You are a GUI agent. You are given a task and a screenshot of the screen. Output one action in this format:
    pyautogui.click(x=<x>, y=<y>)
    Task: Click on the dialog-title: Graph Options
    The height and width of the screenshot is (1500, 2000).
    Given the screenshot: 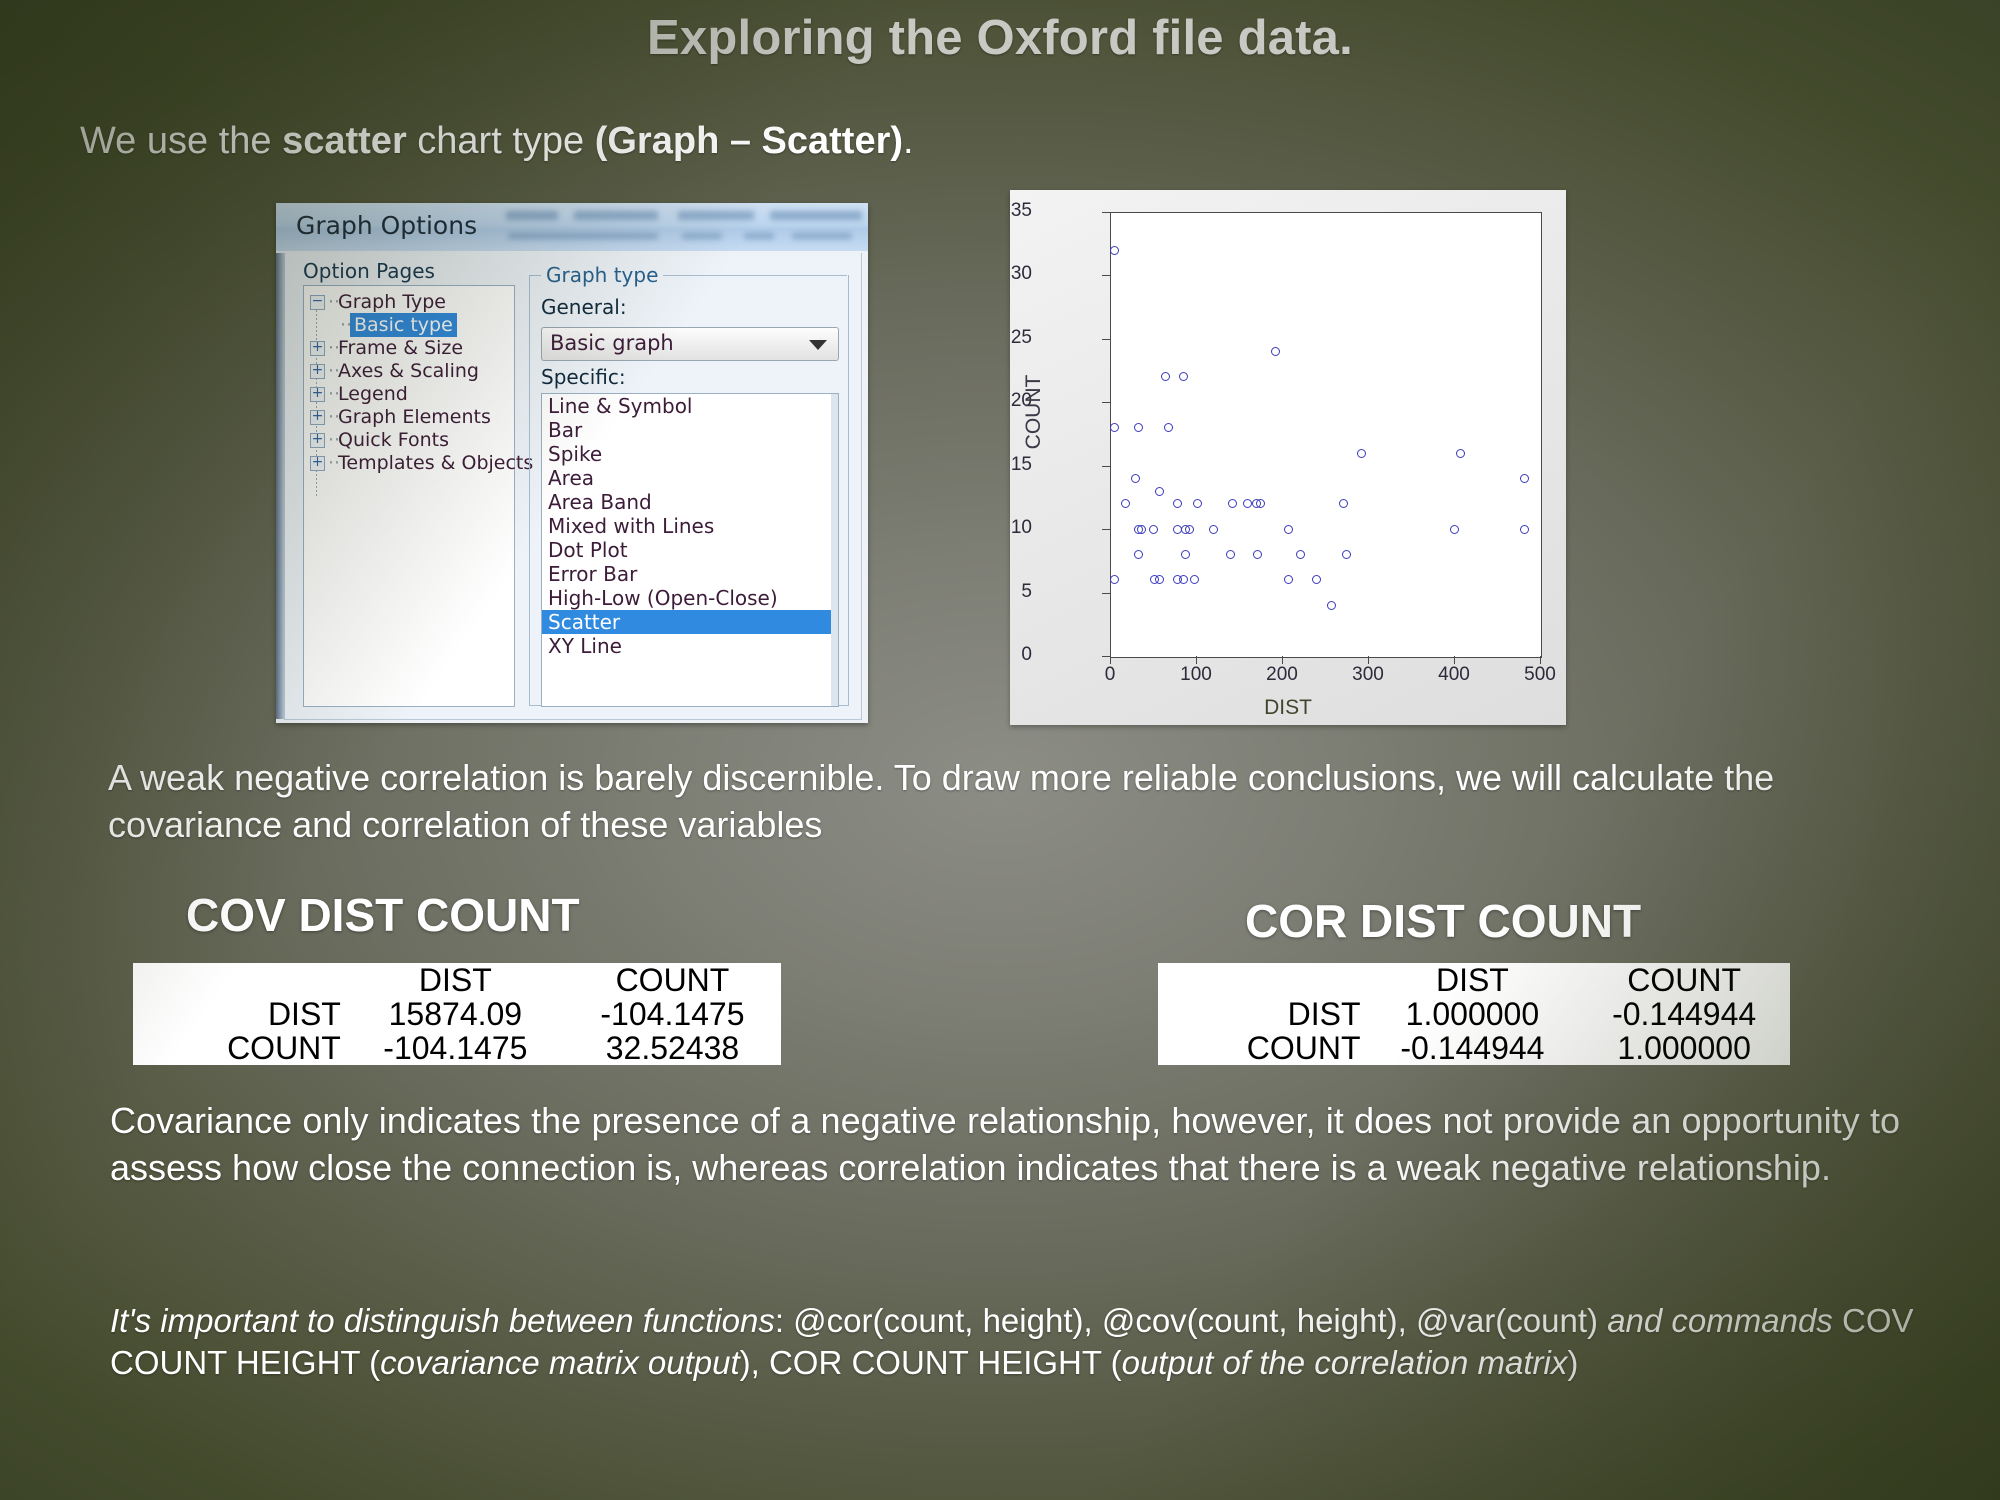 What is the action you would take?
    pyautogui.click(x=387, y=225)
    